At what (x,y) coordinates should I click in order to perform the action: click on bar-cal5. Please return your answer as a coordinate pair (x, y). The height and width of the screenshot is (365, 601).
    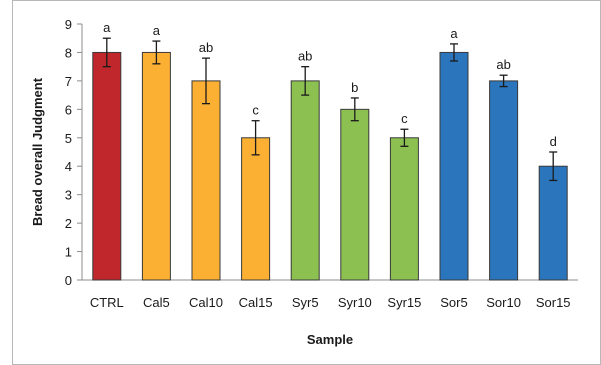
    Looking at the image, I should click on (156, 166).